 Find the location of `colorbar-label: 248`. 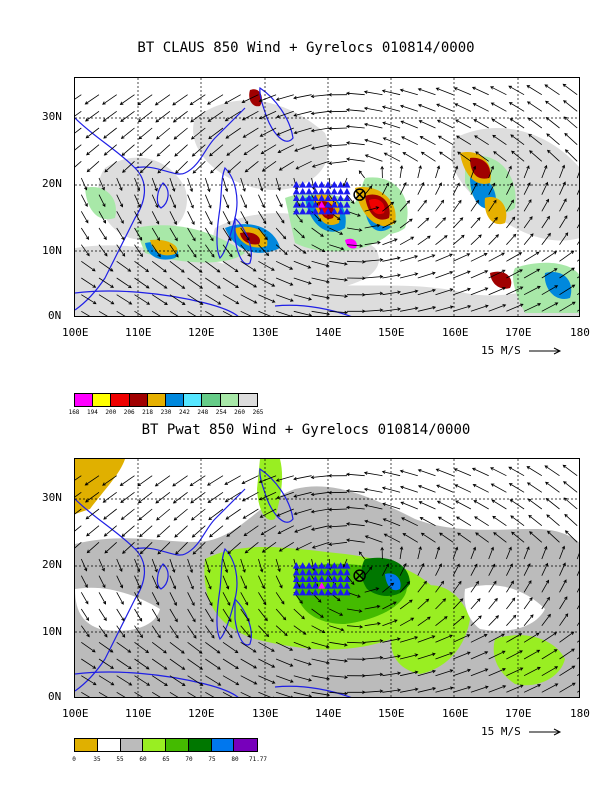

colorbar-label: 248 is located at coordinates (203, 412).